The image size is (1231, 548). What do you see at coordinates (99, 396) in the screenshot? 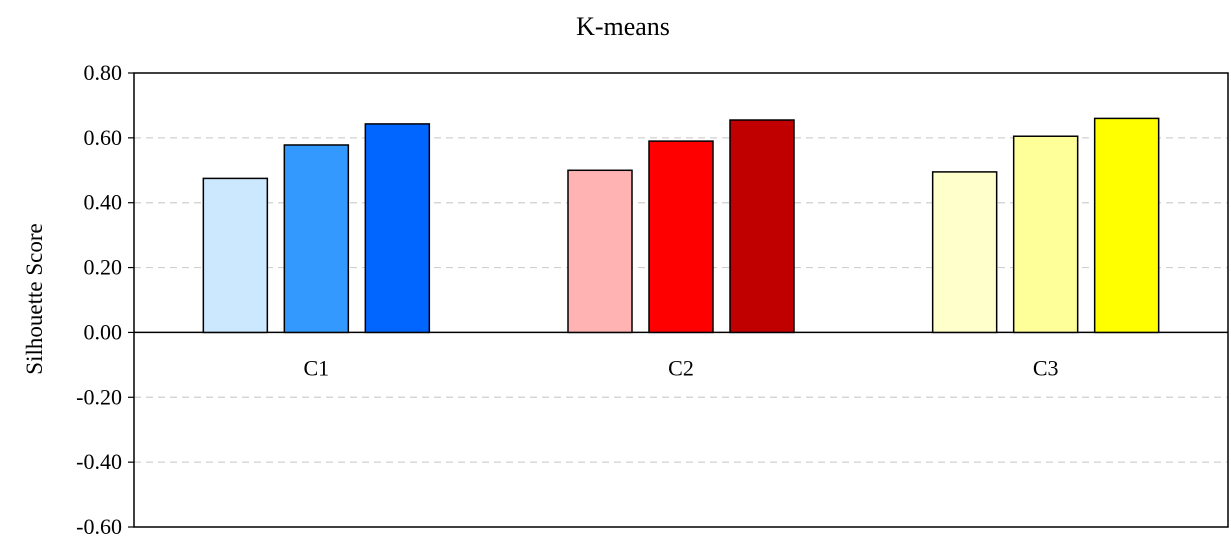
I see `y-tick-label: -0.20` at bounding box center [99, 396].